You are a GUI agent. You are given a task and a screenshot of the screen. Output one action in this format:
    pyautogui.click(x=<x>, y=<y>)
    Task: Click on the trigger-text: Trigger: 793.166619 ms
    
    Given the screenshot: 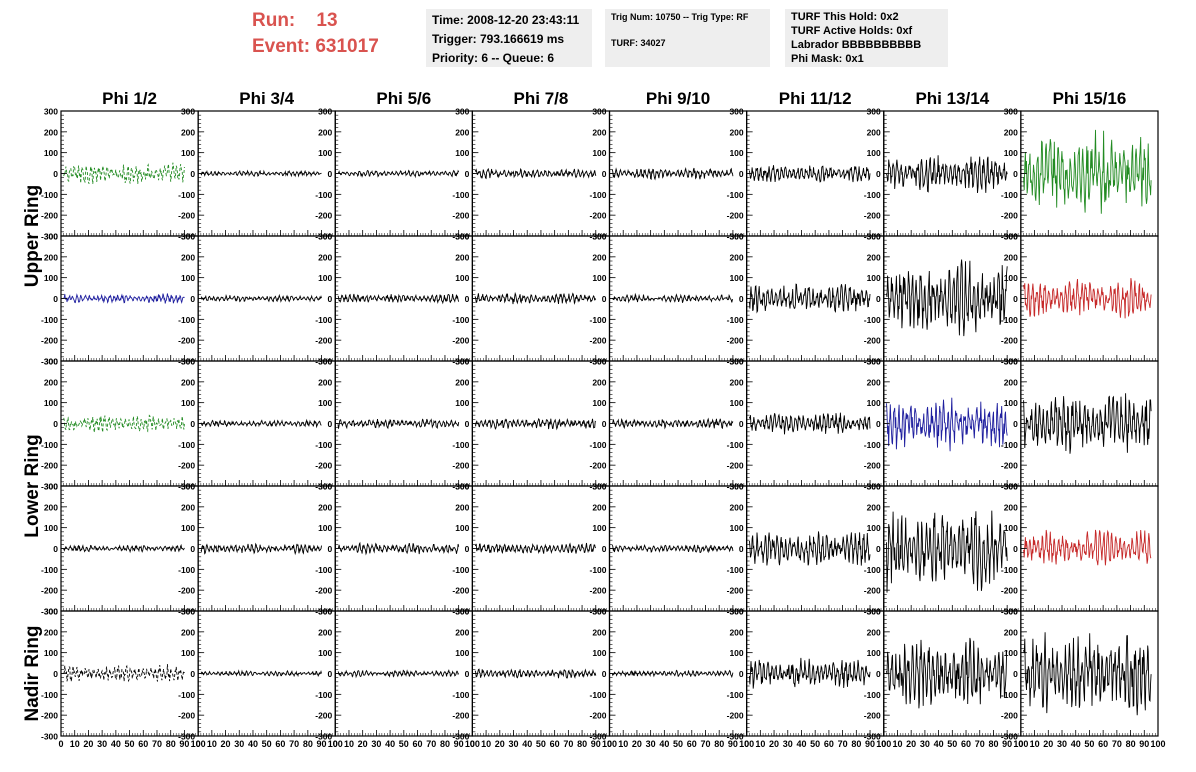 What is the action you would take?
    pyautogui.click(x=498, y=39)
    